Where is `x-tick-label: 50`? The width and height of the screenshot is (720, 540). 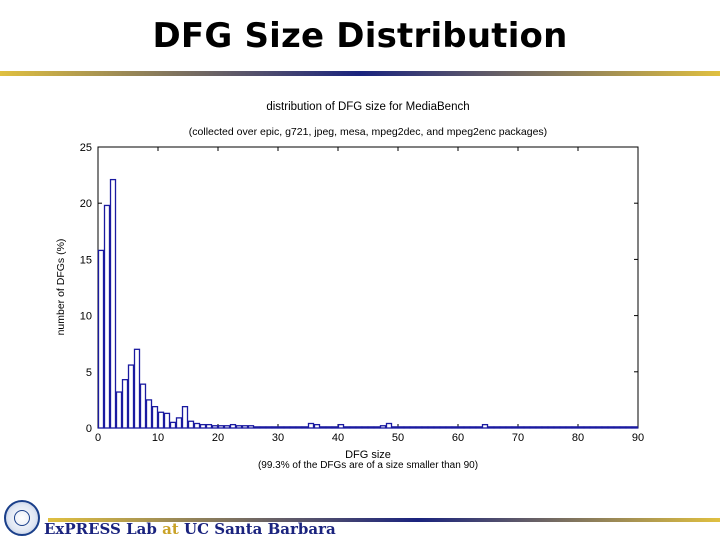 x-tick-label: 50 is located at coordinates (398, 438).